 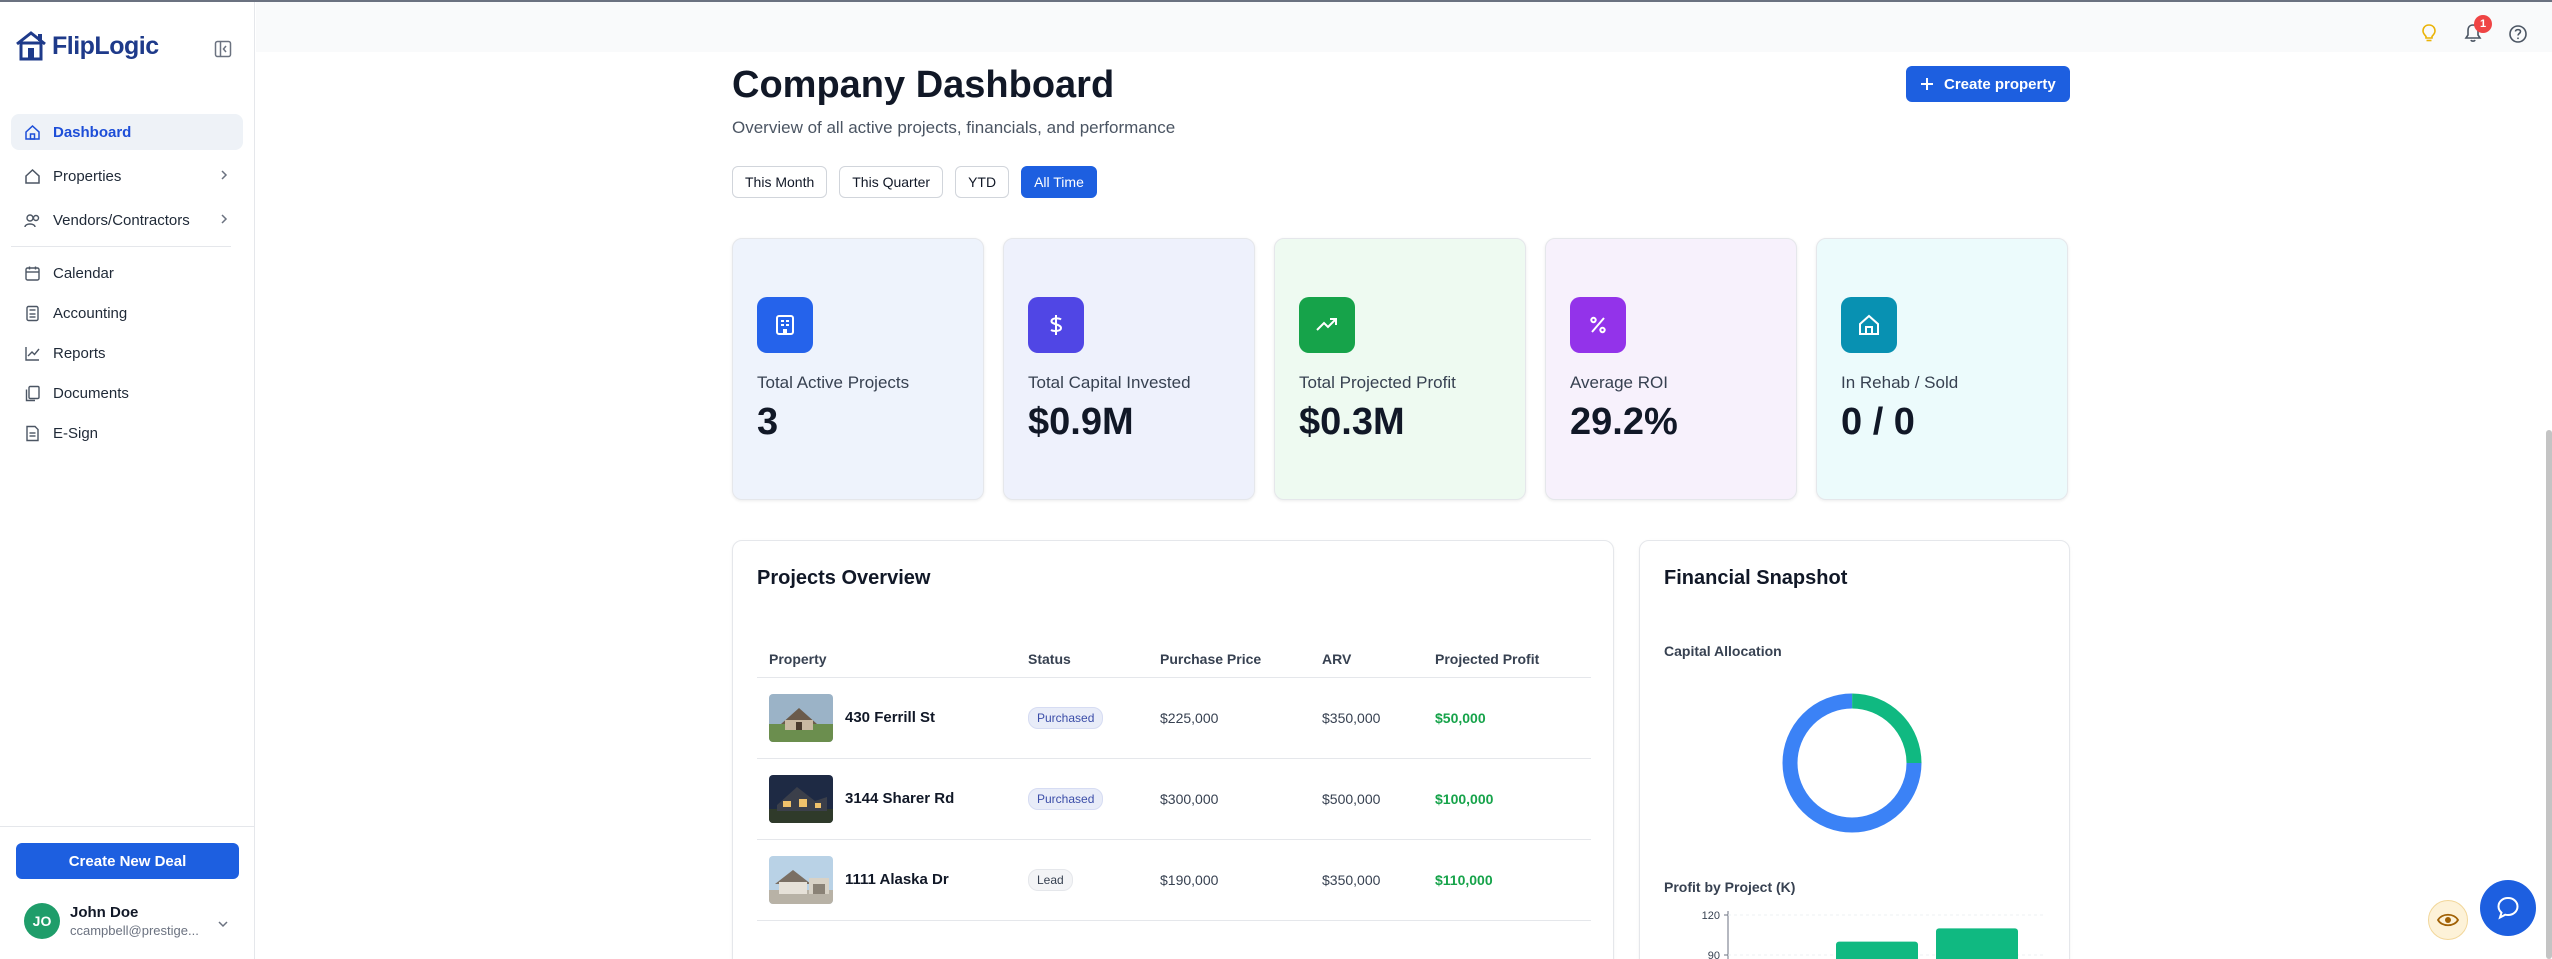 What do you see at coordinates (891, 182) in the screenshot?
I see `filter-this-quarter: This Quarter` at bounding box center [891, 182].